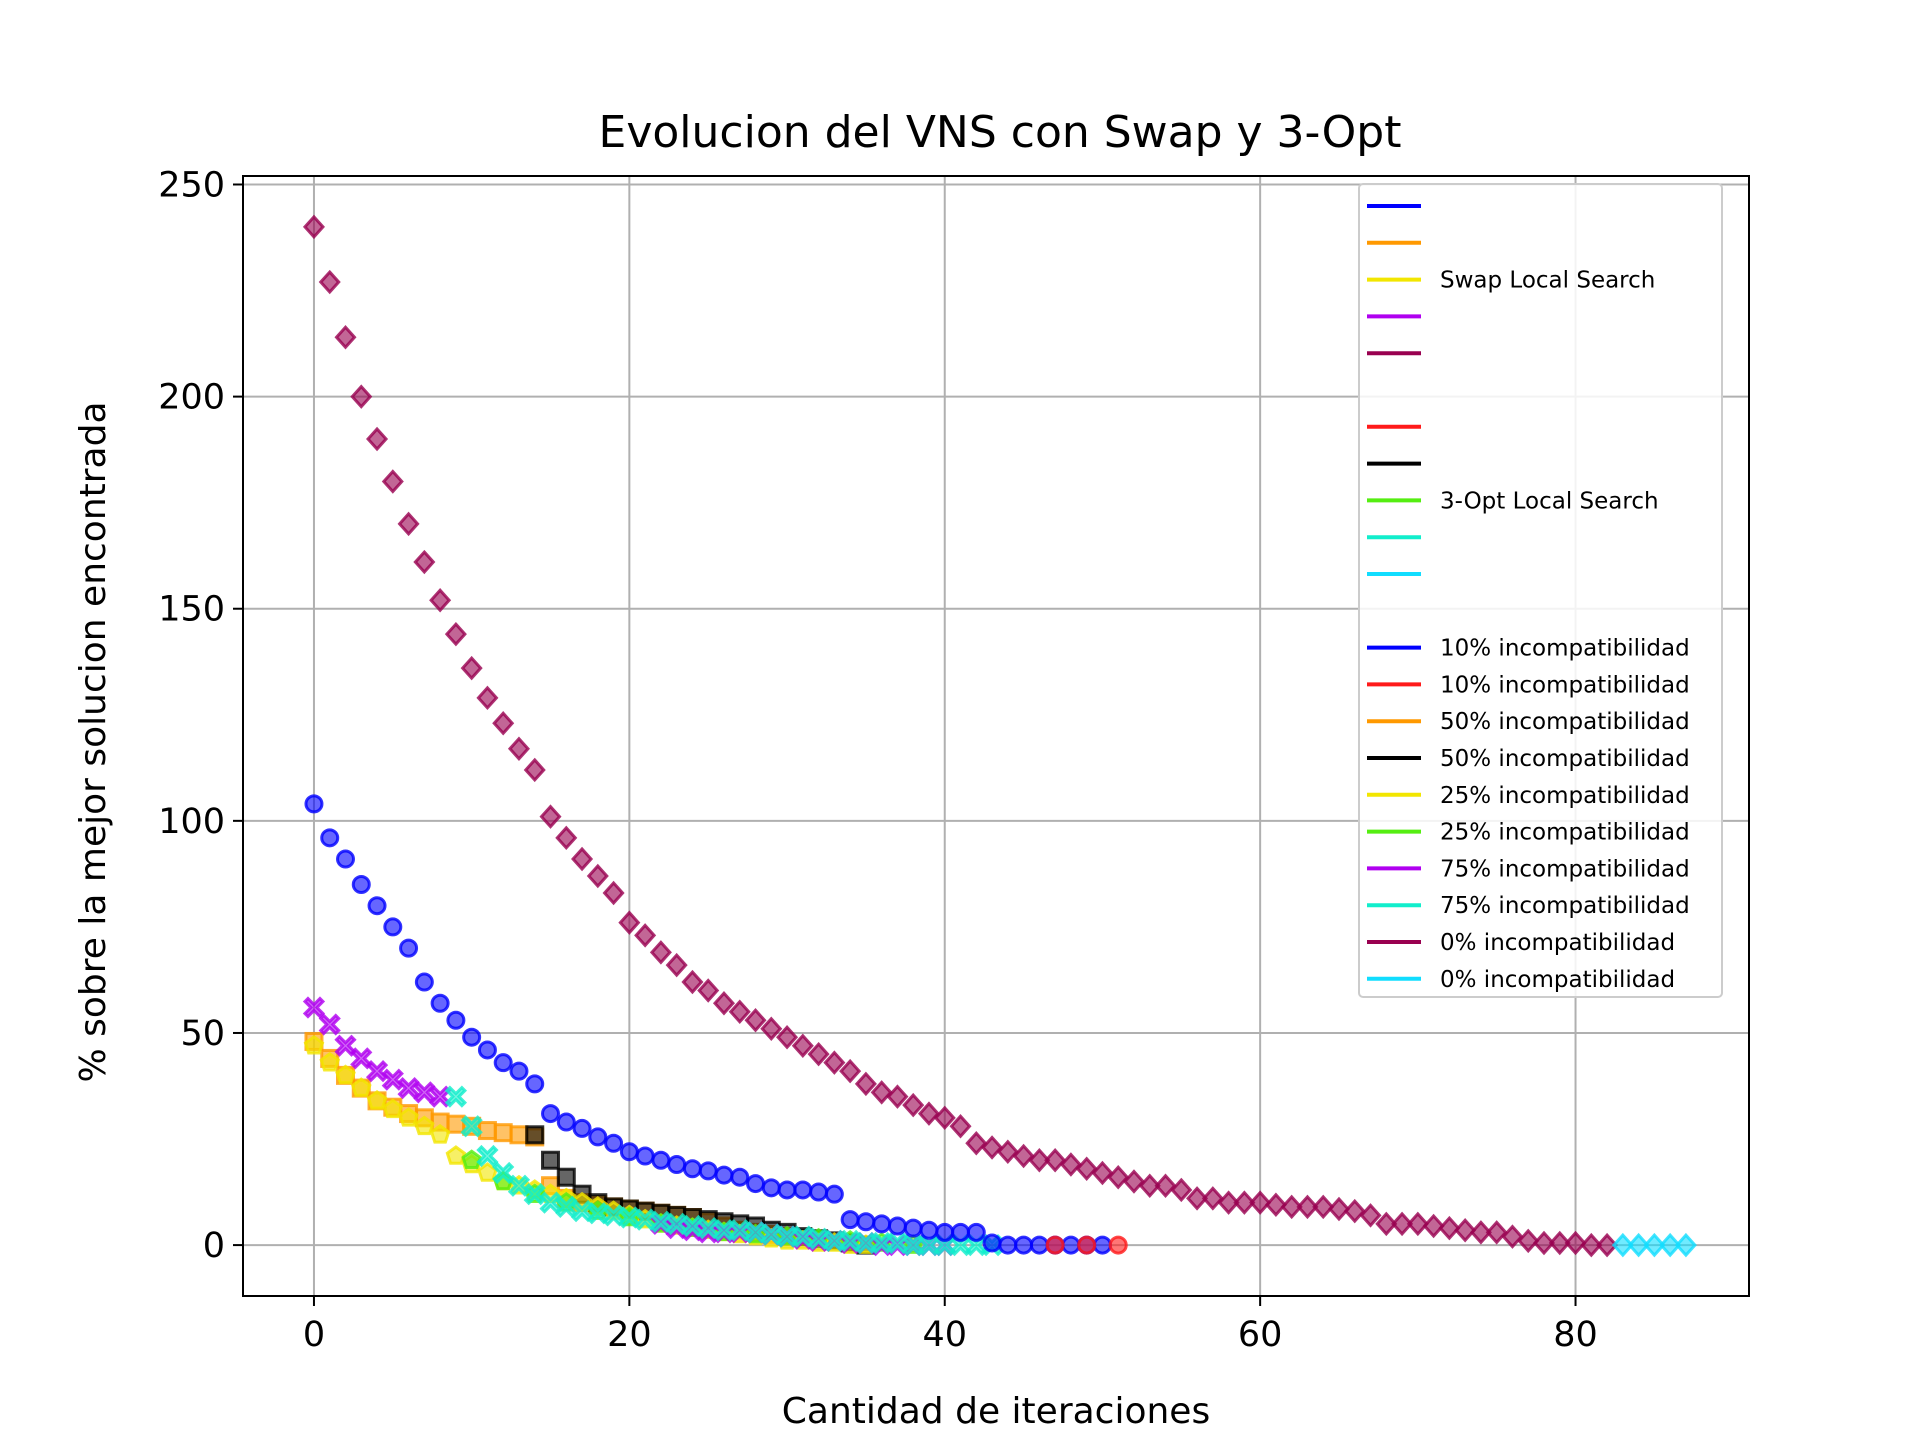 This screenshot has height=1444, width=1920. What do you see at coordinates (996, 1411) in the screenshot?
I see `x-axis-label: Cantidad de iteraciones` at bounding box center [996, 1411].